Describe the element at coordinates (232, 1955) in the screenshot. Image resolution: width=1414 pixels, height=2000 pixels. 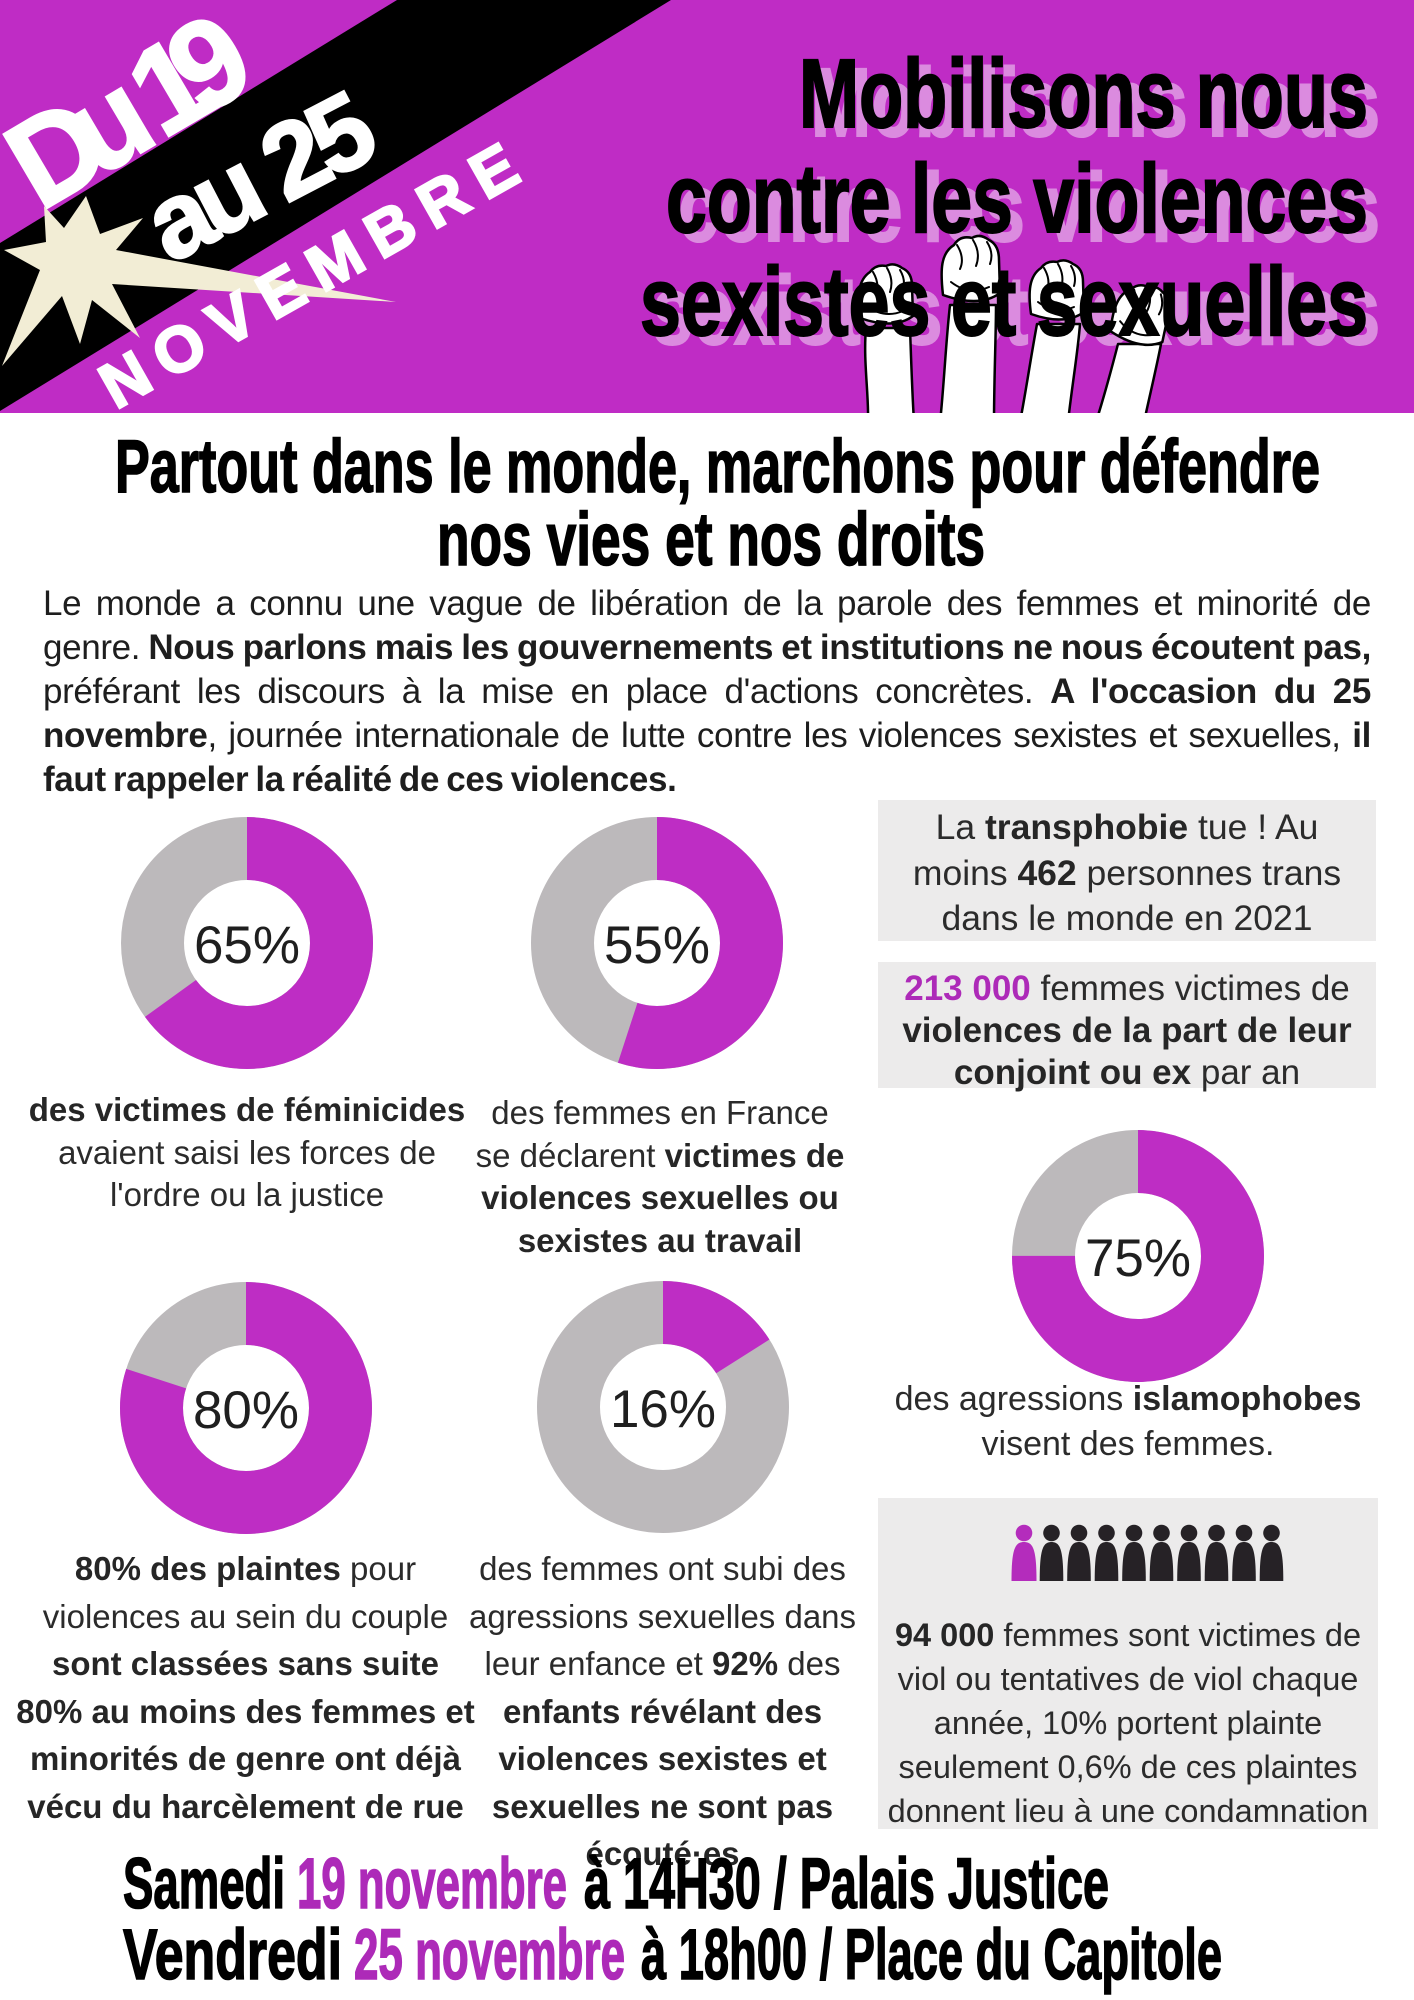
I see `svg-text: Vendredi` at that location.